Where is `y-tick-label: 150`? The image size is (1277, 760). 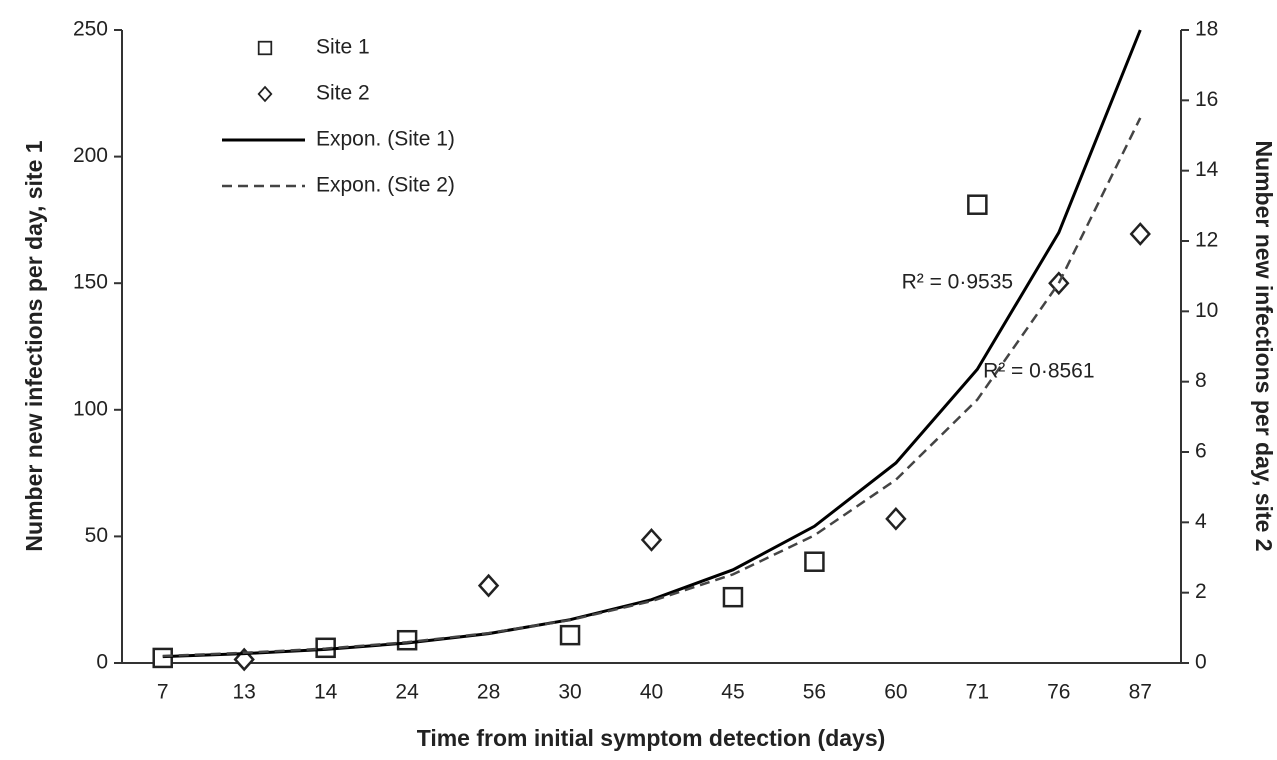
y-tick-label: 150 is located at coordinates (90, 282).